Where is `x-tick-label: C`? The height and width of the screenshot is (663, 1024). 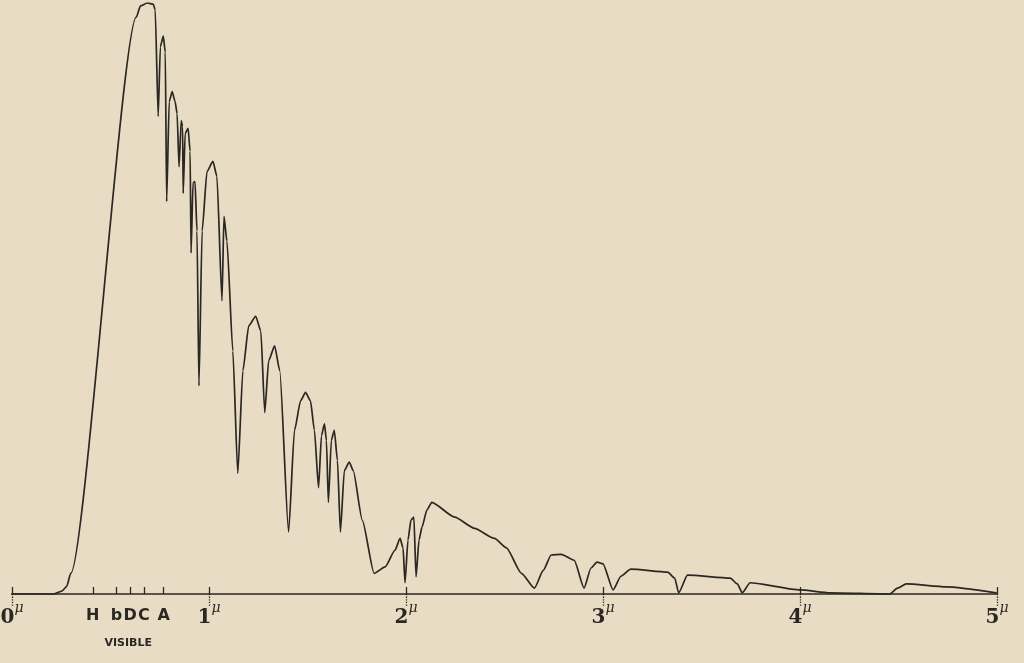 x-tick-label: C is located at coordinates (144, 614).